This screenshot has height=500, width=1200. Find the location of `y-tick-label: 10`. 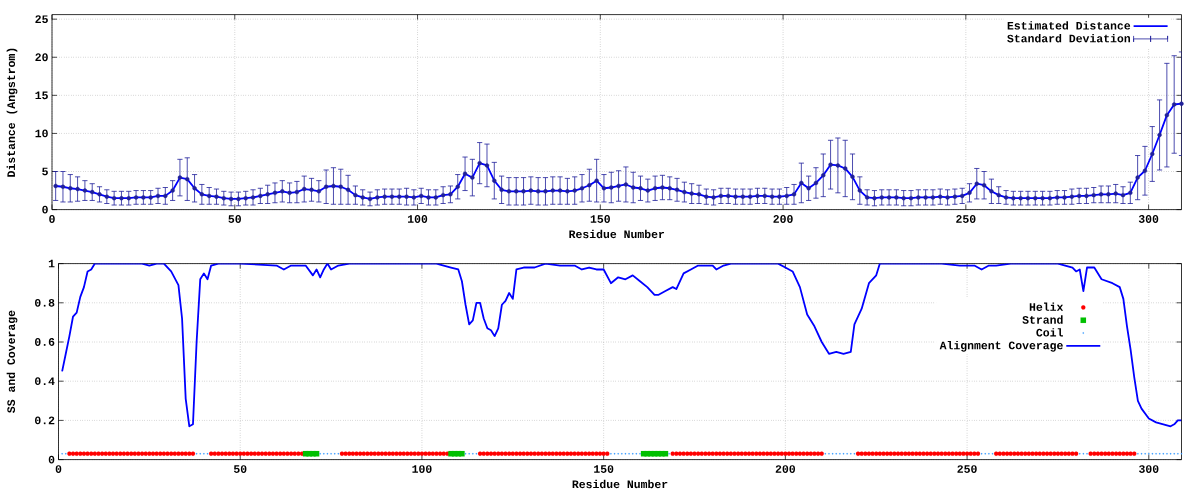

y-tick-label: 10 is located at coordinates (41, 133).